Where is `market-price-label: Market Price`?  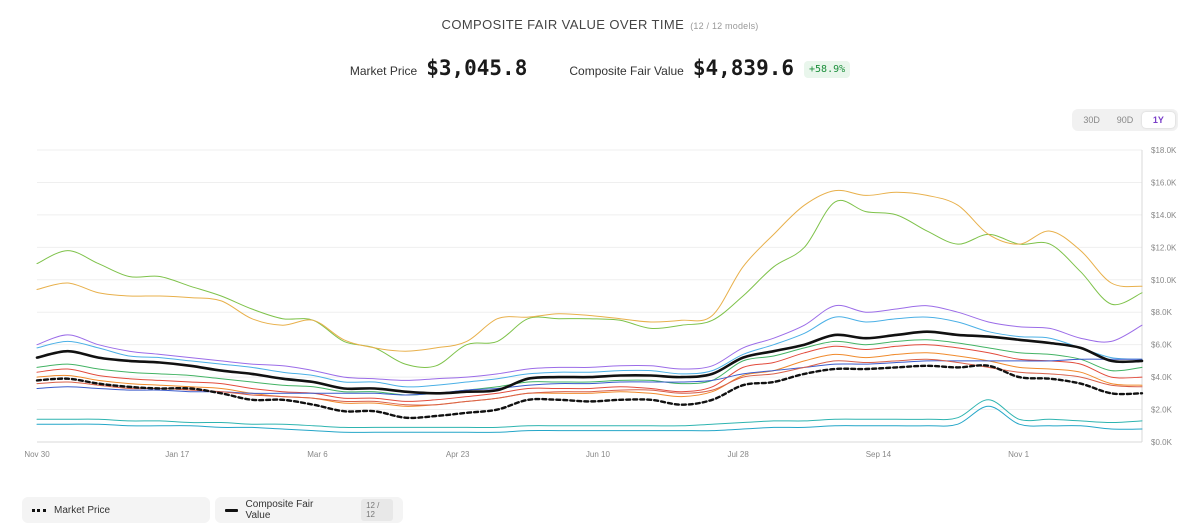
market-price-label: Market Price is located at coordinates (383, 71).